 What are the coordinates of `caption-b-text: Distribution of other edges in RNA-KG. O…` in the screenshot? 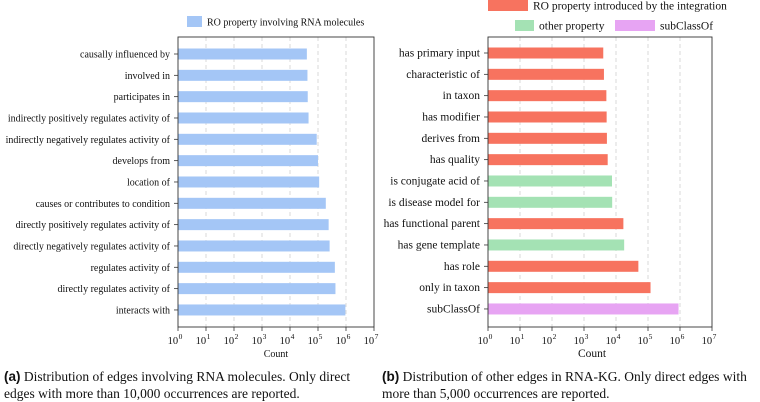 It's located at (564, 385).